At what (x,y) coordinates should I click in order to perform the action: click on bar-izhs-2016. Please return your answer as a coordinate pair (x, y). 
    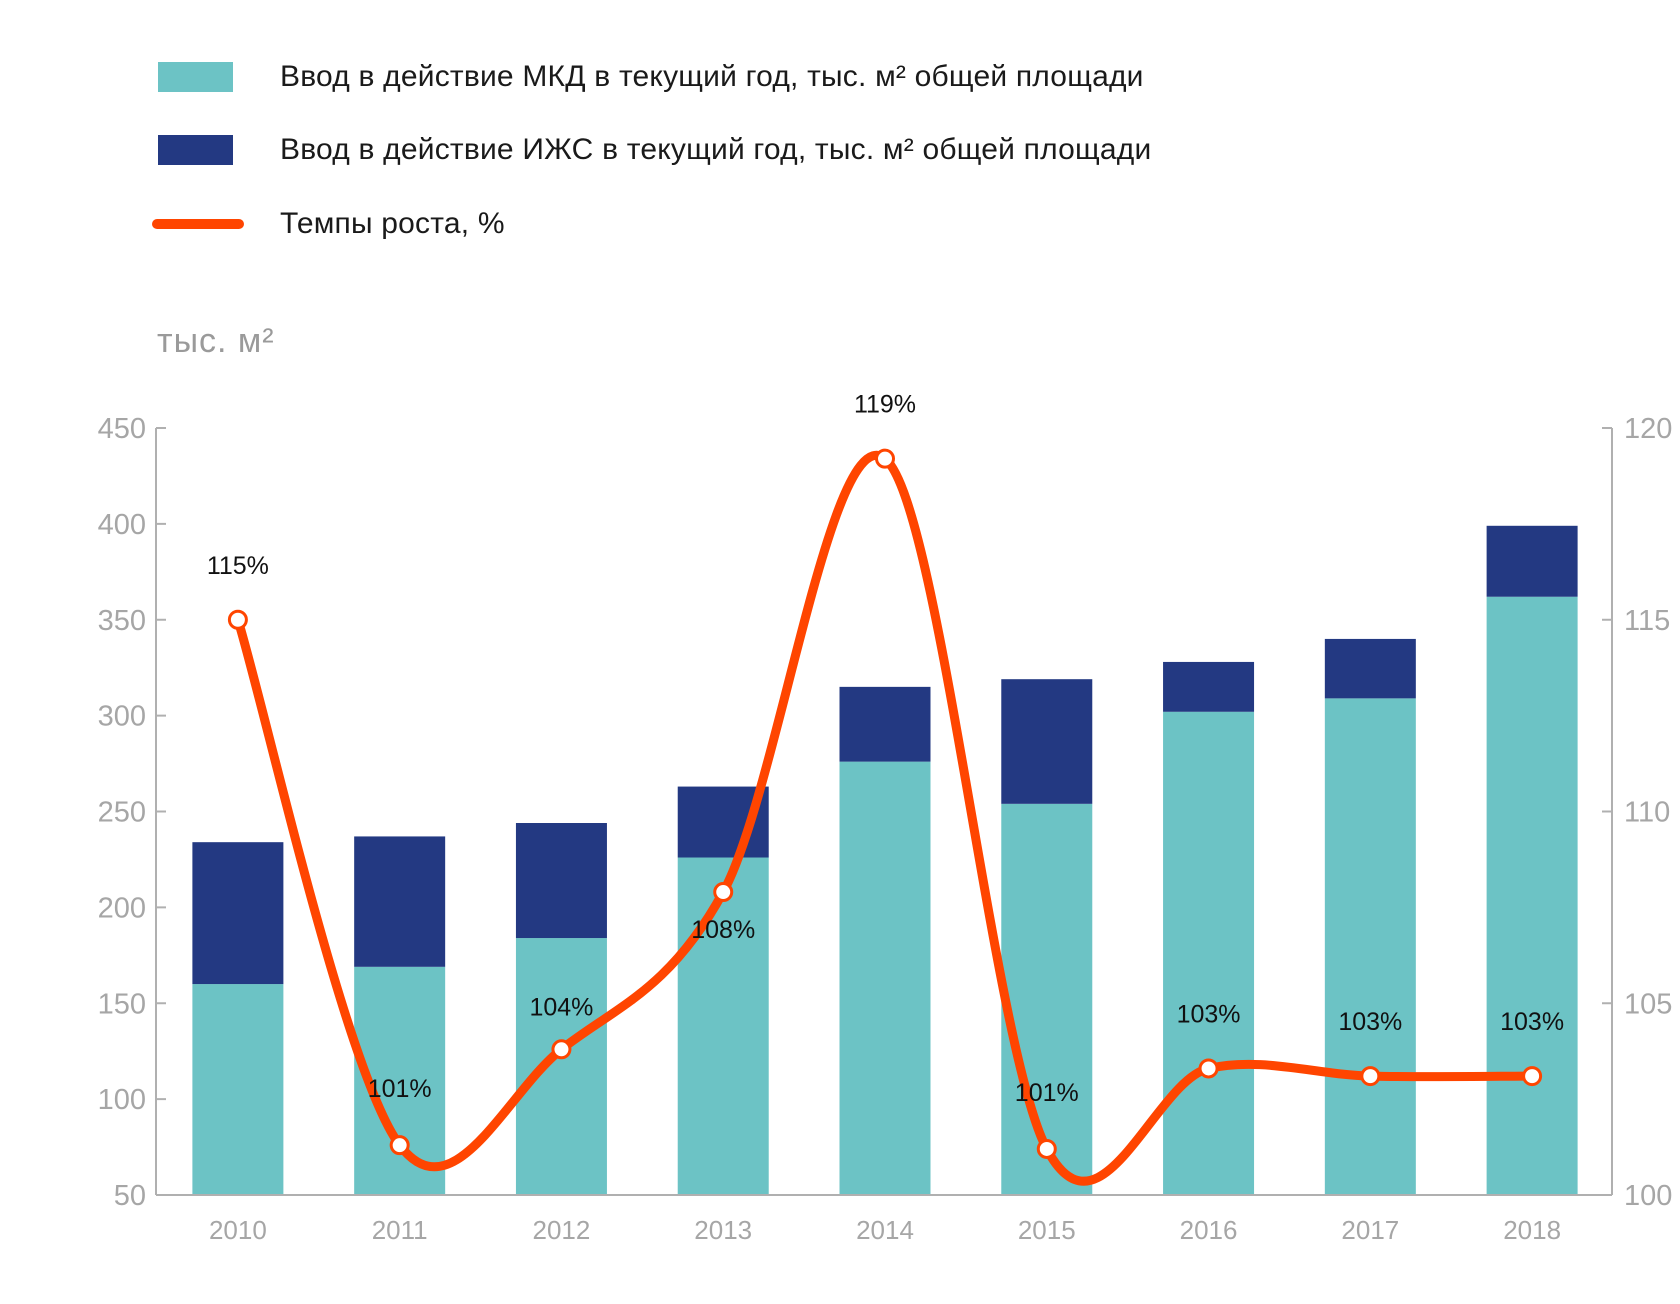
    Looking at the image, I should click on (1209, 686).